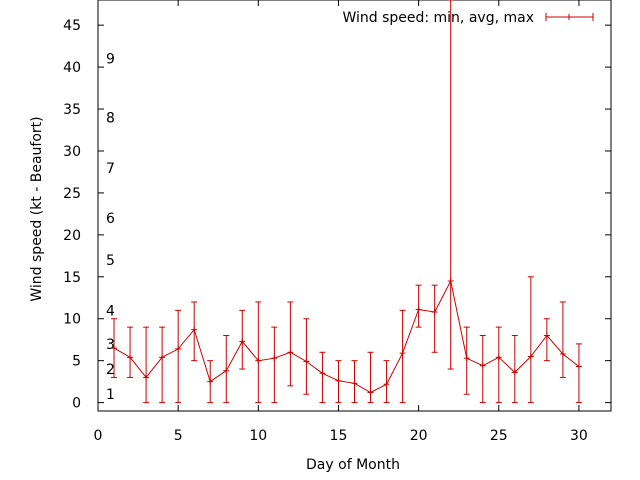  What do you see at coordinates (76, 404) in the screenshot?
I see `y-tick-label: 0` at bounding box center [76, 404].